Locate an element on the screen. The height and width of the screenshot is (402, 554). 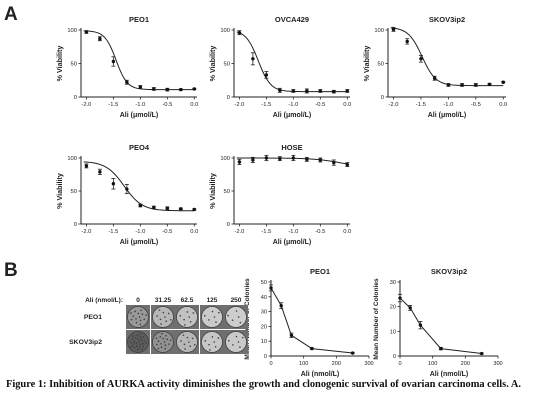
chart-title: SKOV3ip2 is located at coordinates (449, 271).